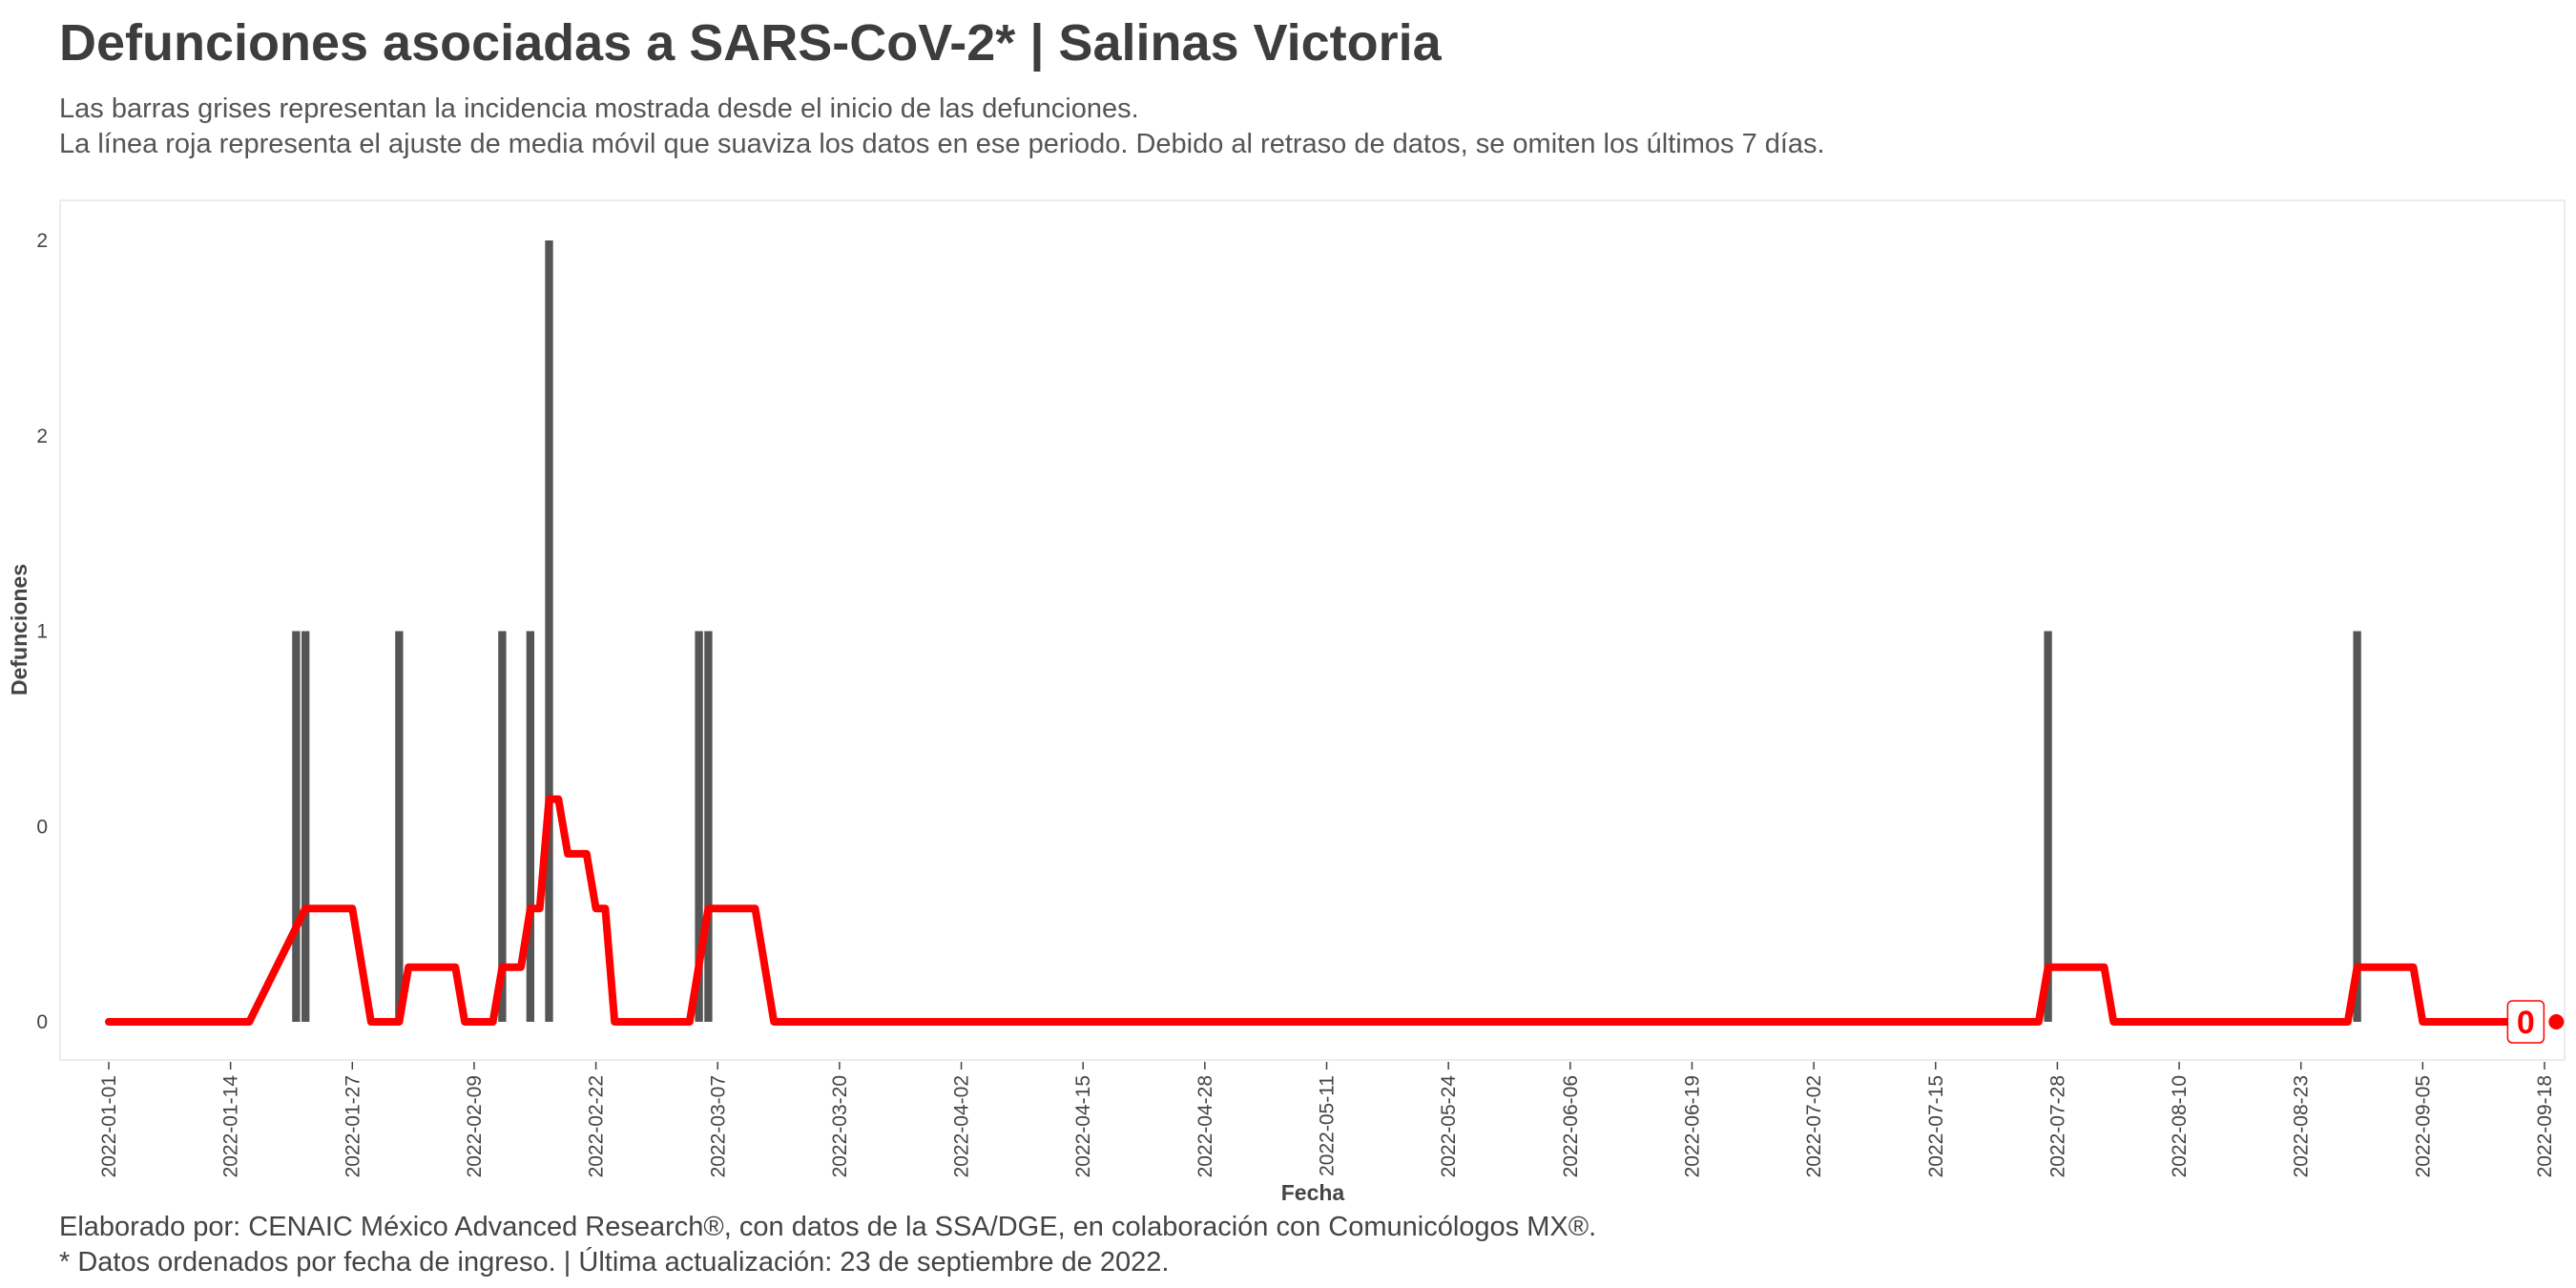 This screenshot has height=1288, width=2576. Describe the element at coordinates (2302, 1126) in the screenshot. I see `x-tick-label: 2022-08-23` at that location.